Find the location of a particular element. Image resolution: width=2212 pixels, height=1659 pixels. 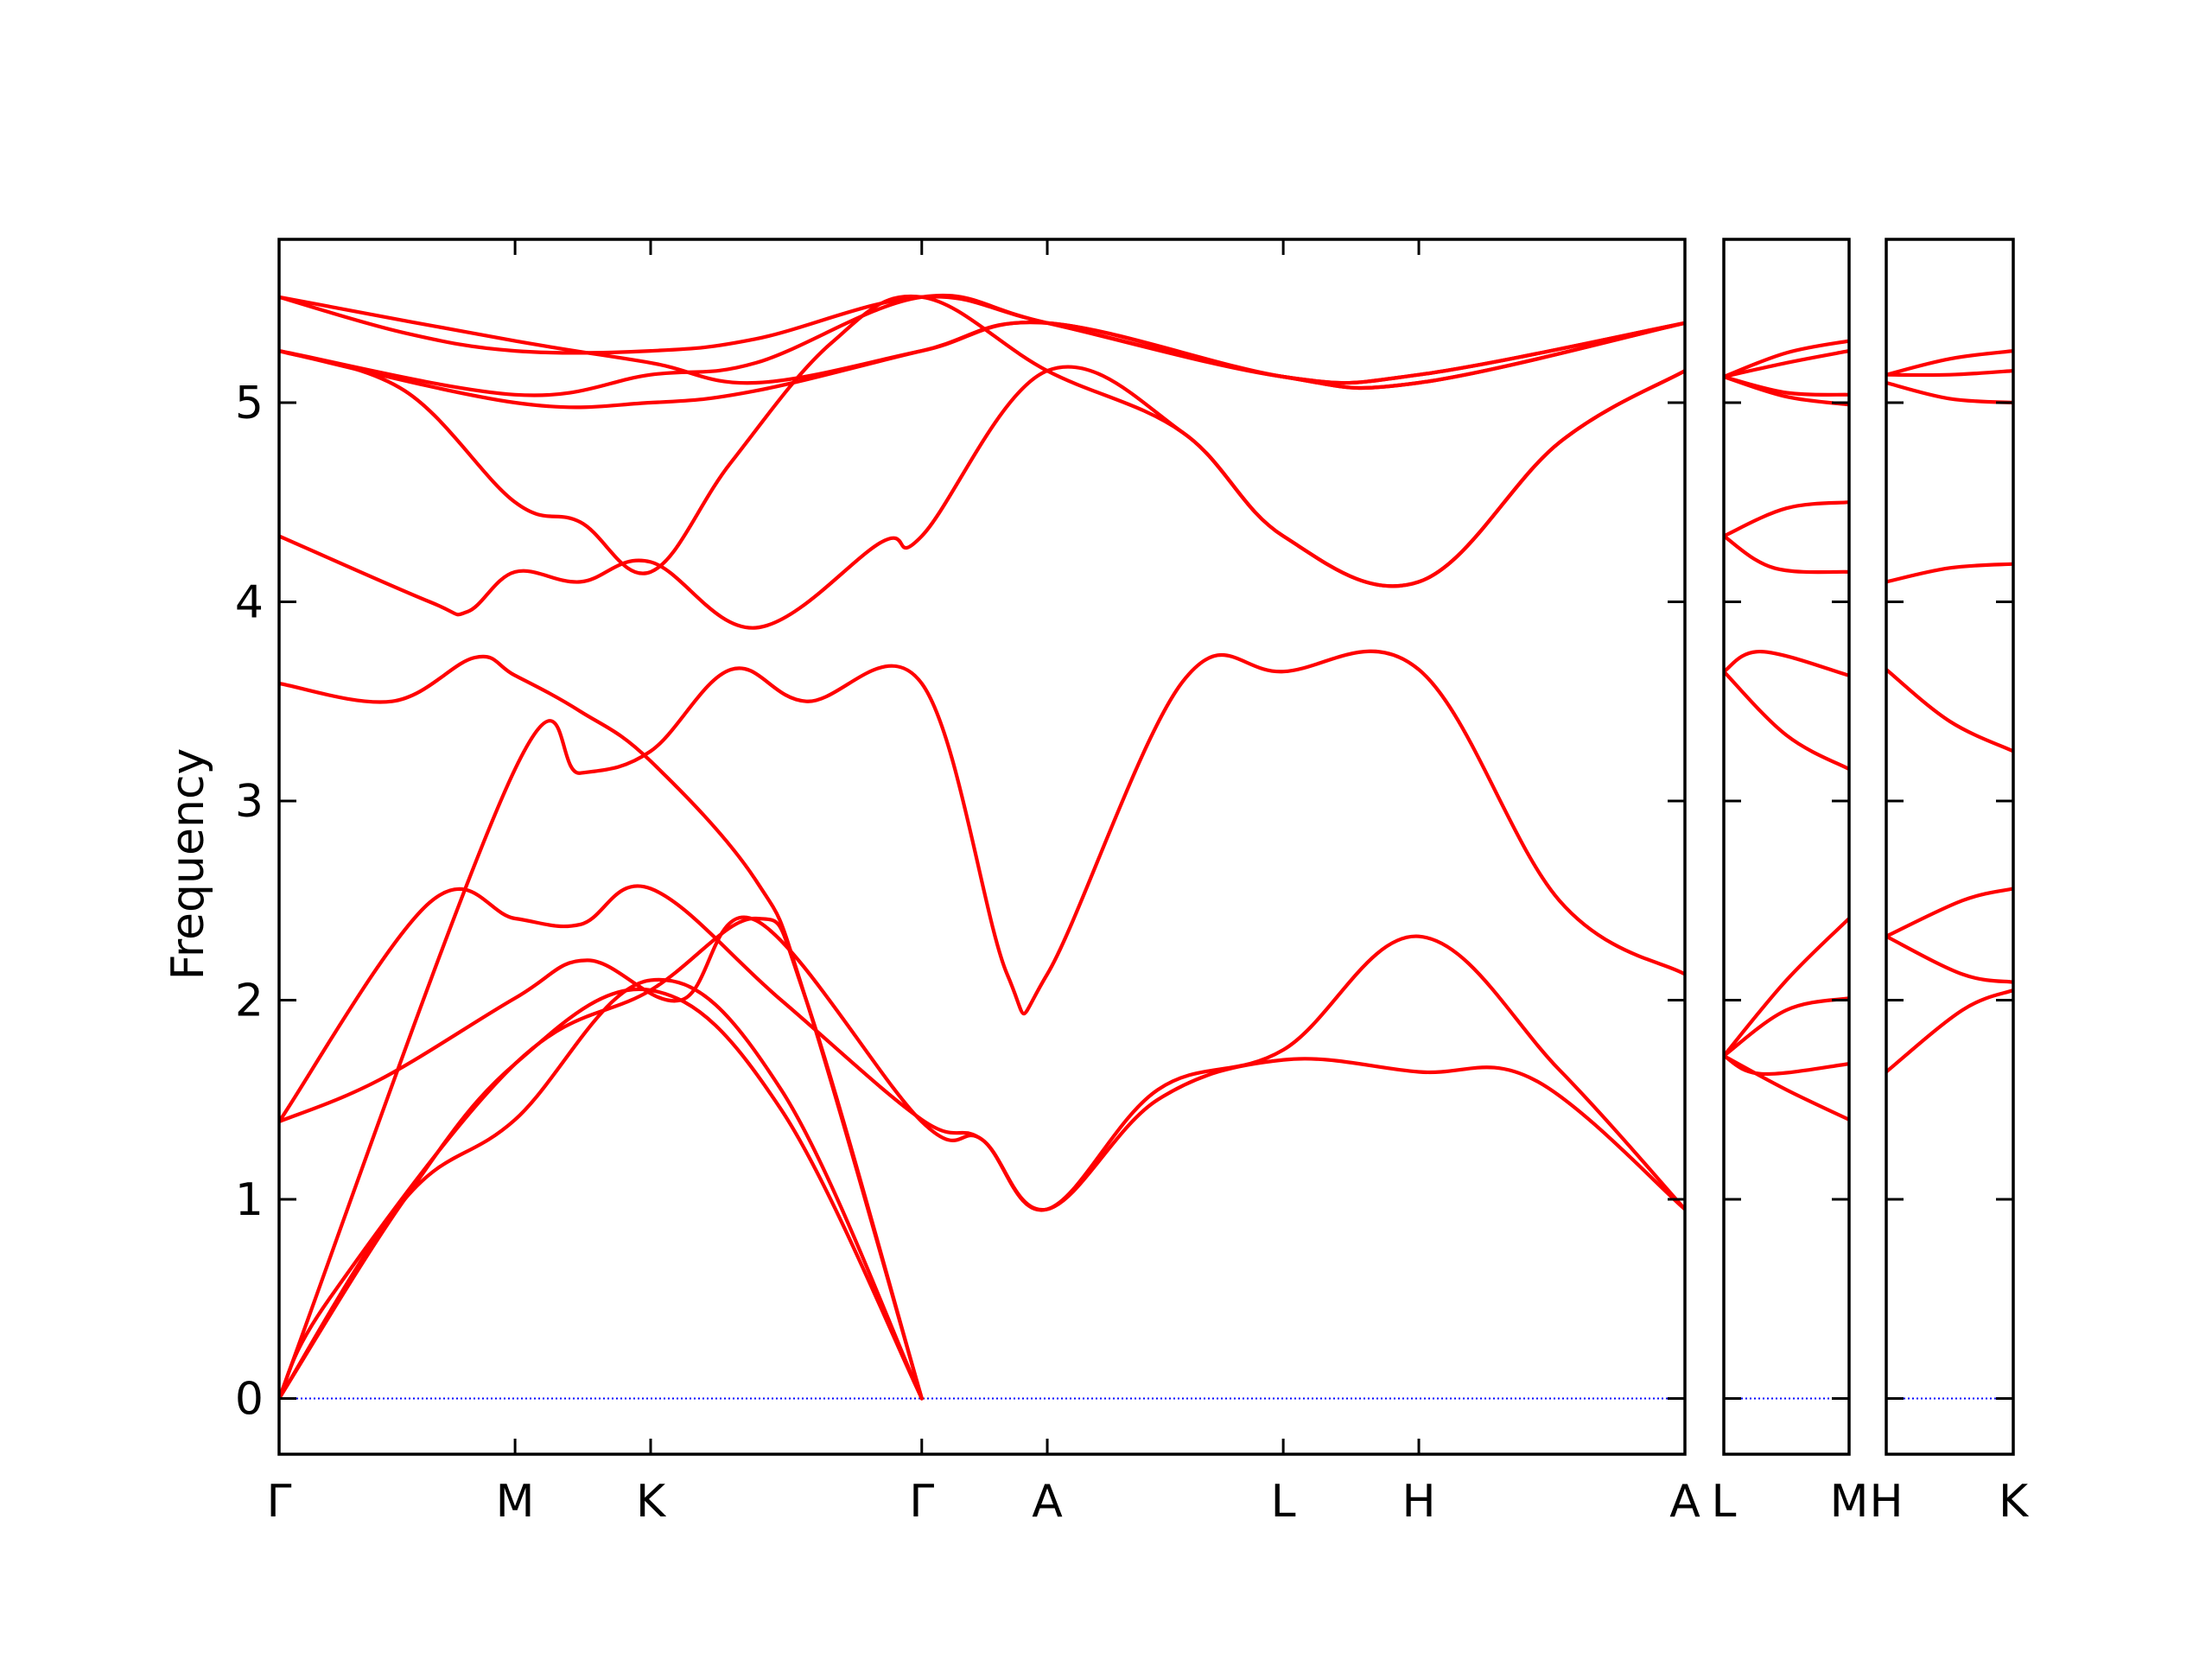

y-tick-label: 3 is located at coordinates (249, 802).